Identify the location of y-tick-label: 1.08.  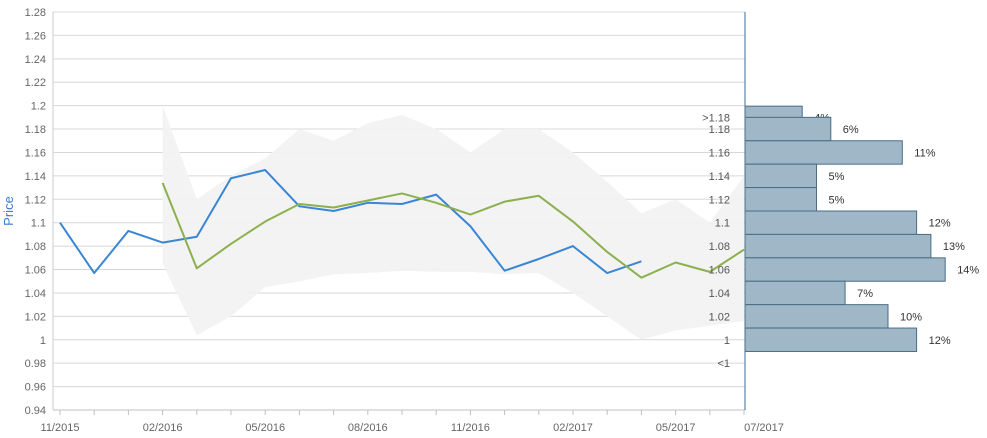
(35, 247).